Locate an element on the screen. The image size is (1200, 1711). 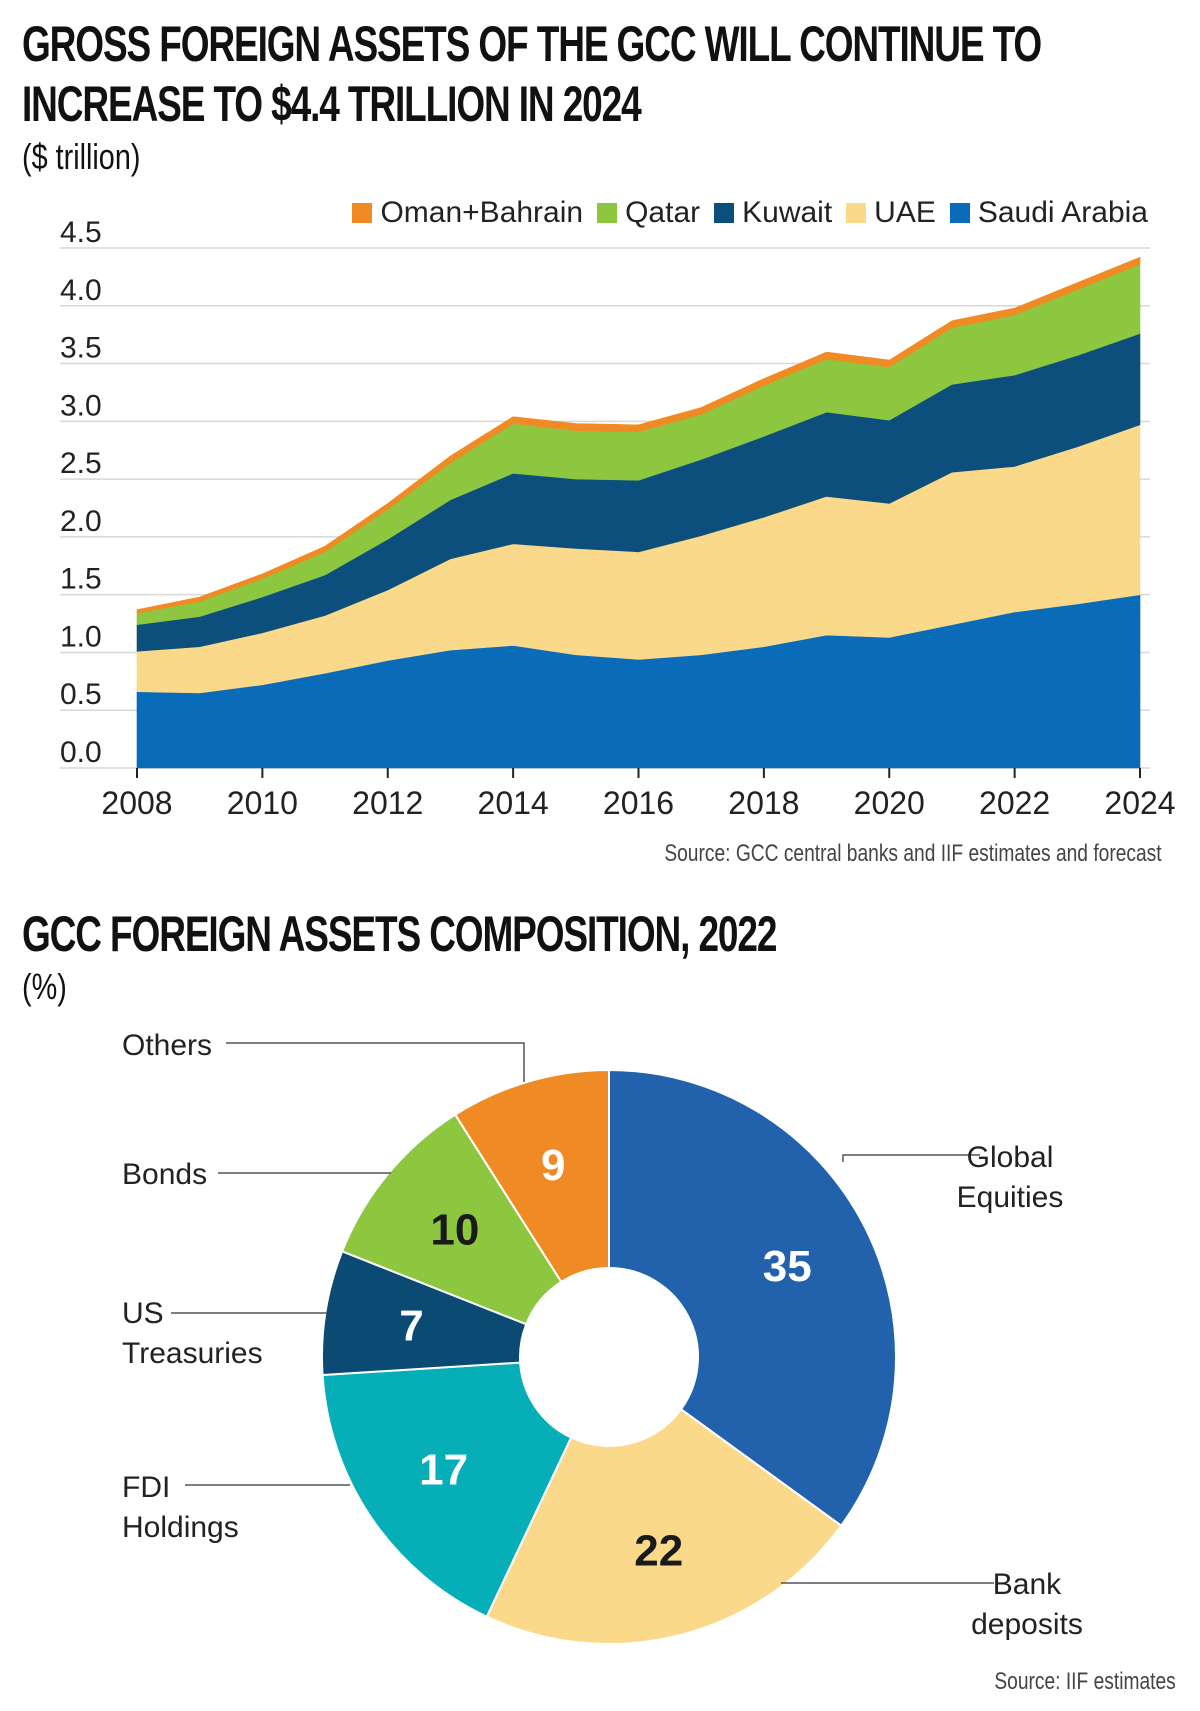
donut-value-fdi-holdings: 17 is located at coordinates (443, 1469).